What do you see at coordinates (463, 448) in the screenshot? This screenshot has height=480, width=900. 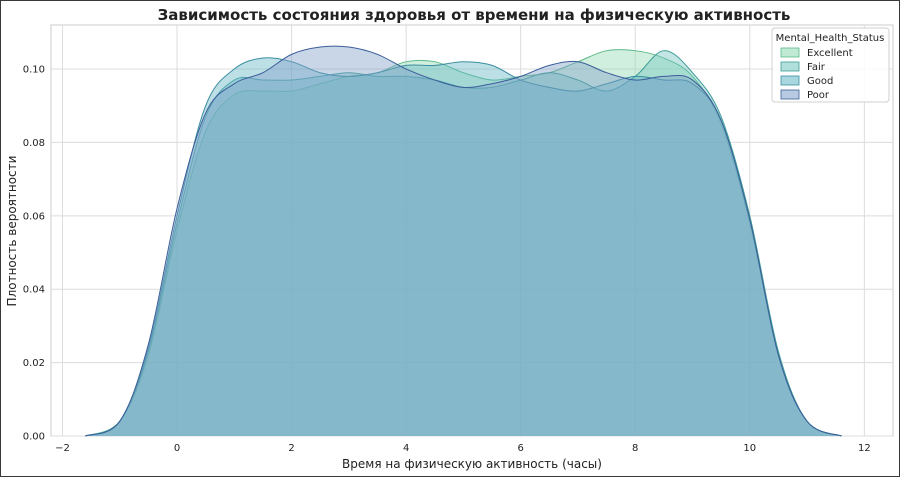 I see `x-axis-ticks: −2 0 2 4 6 8 10 12` at bounding box center [463, 448].